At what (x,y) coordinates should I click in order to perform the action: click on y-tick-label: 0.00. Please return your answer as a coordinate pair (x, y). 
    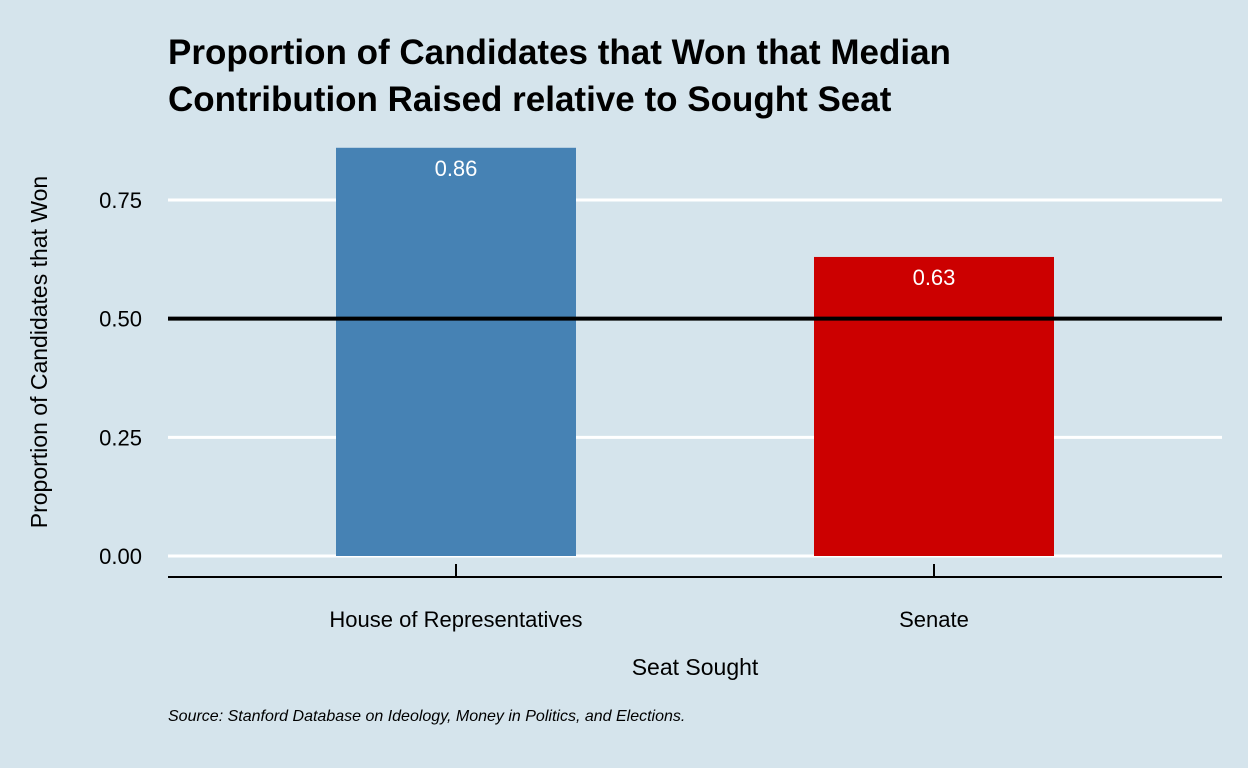
    Looking at the image, I should click on (120, 556).